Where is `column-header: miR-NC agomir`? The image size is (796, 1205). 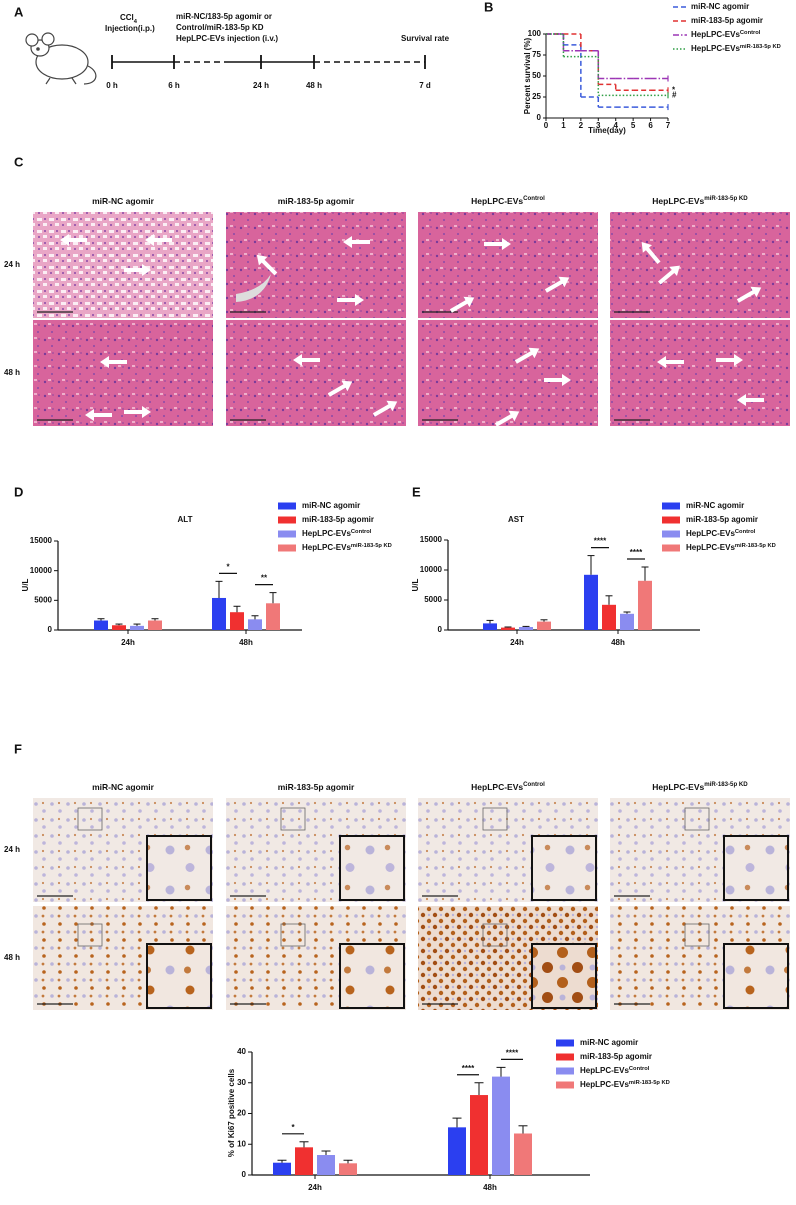 column-header: miR-NC agomir is located at coordinates (123, 201).